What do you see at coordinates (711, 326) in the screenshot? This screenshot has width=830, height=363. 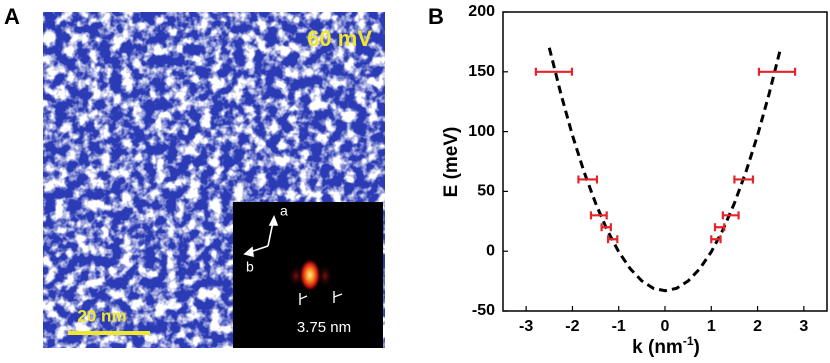 I see `x-tick-label: 1` at bounding box center [711, 326].